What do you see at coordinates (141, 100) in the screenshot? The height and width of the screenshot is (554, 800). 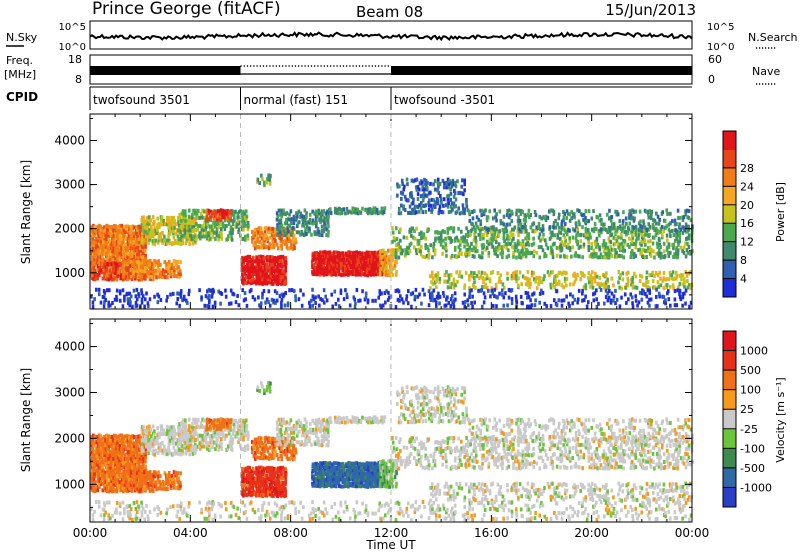 I see `cpid-segment-label-0: twofsound 3501` at bounding box center [141, 100].